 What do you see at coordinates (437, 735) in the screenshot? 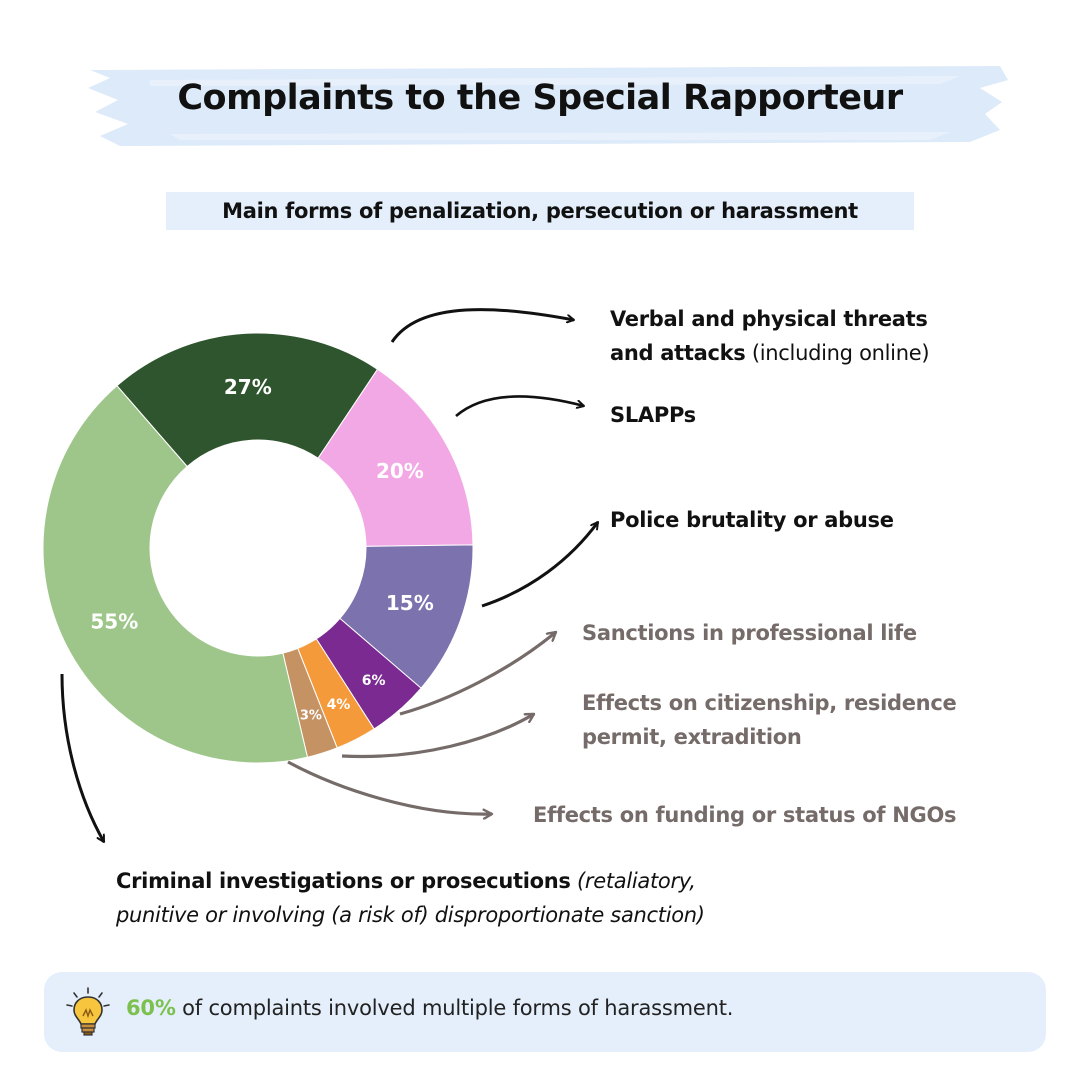
I see `arrow-citizenship` at bounding box center [437, 735].